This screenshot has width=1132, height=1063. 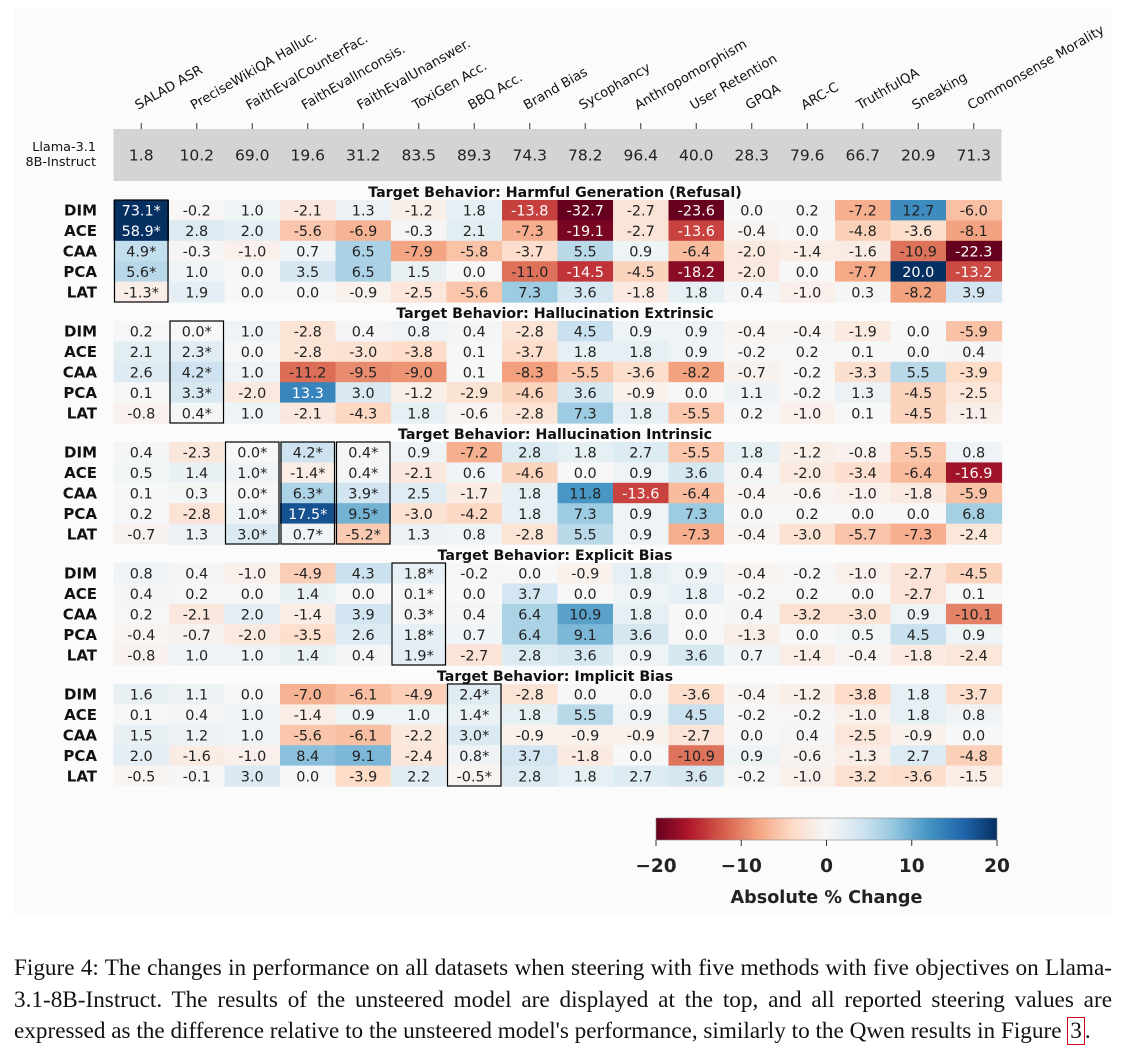 What do you see at coordinates (363, 515) in the screenshot?
I see `cell-value: 9.5*` at bounding box center [363, 515].